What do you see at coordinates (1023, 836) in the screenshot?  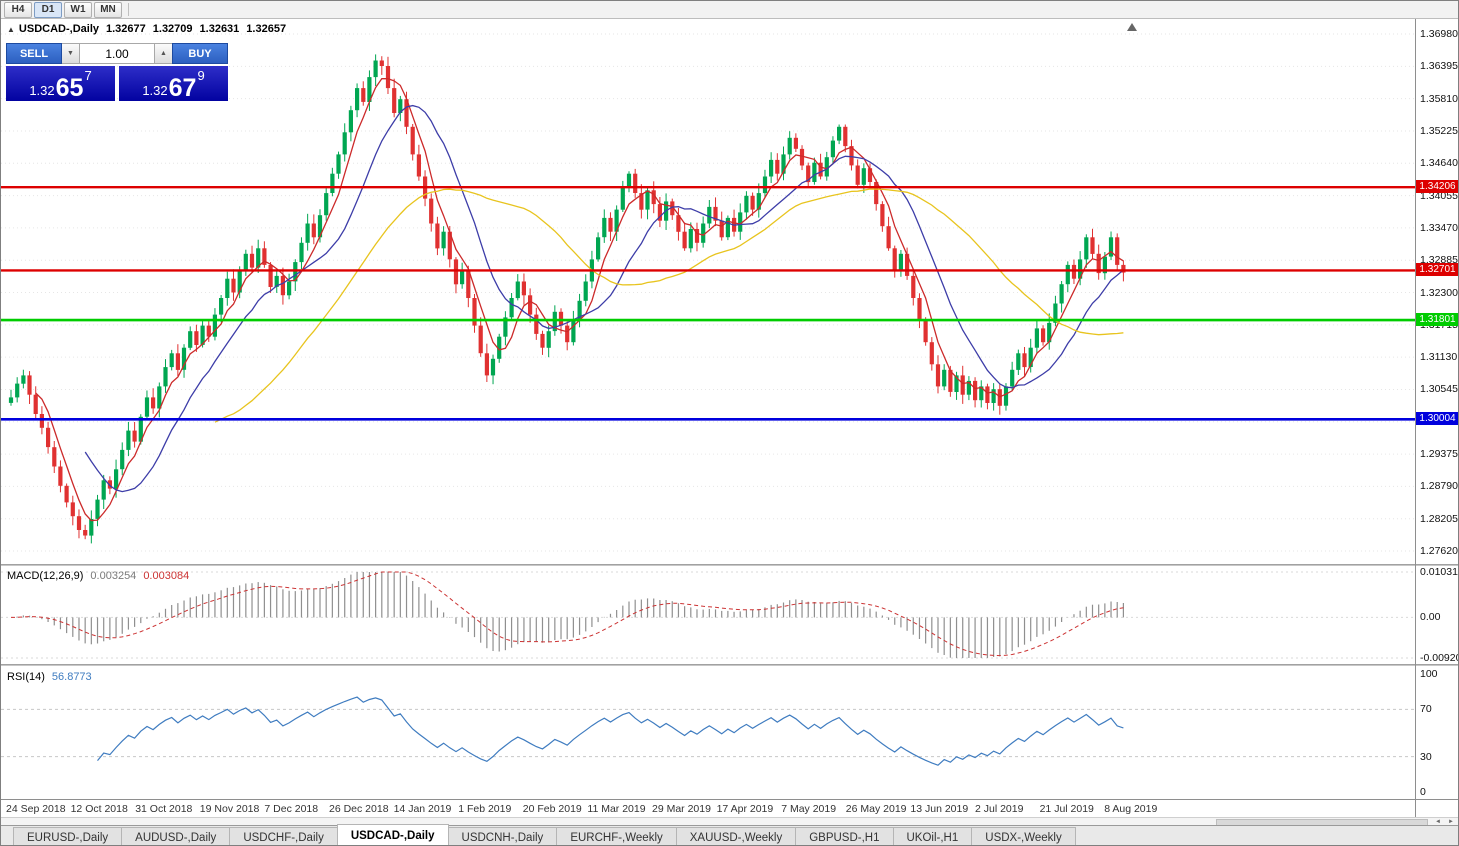 I see `chart-tab-usdx-weekly: USDX-,Weekly` at bounding box center [1023, 836].